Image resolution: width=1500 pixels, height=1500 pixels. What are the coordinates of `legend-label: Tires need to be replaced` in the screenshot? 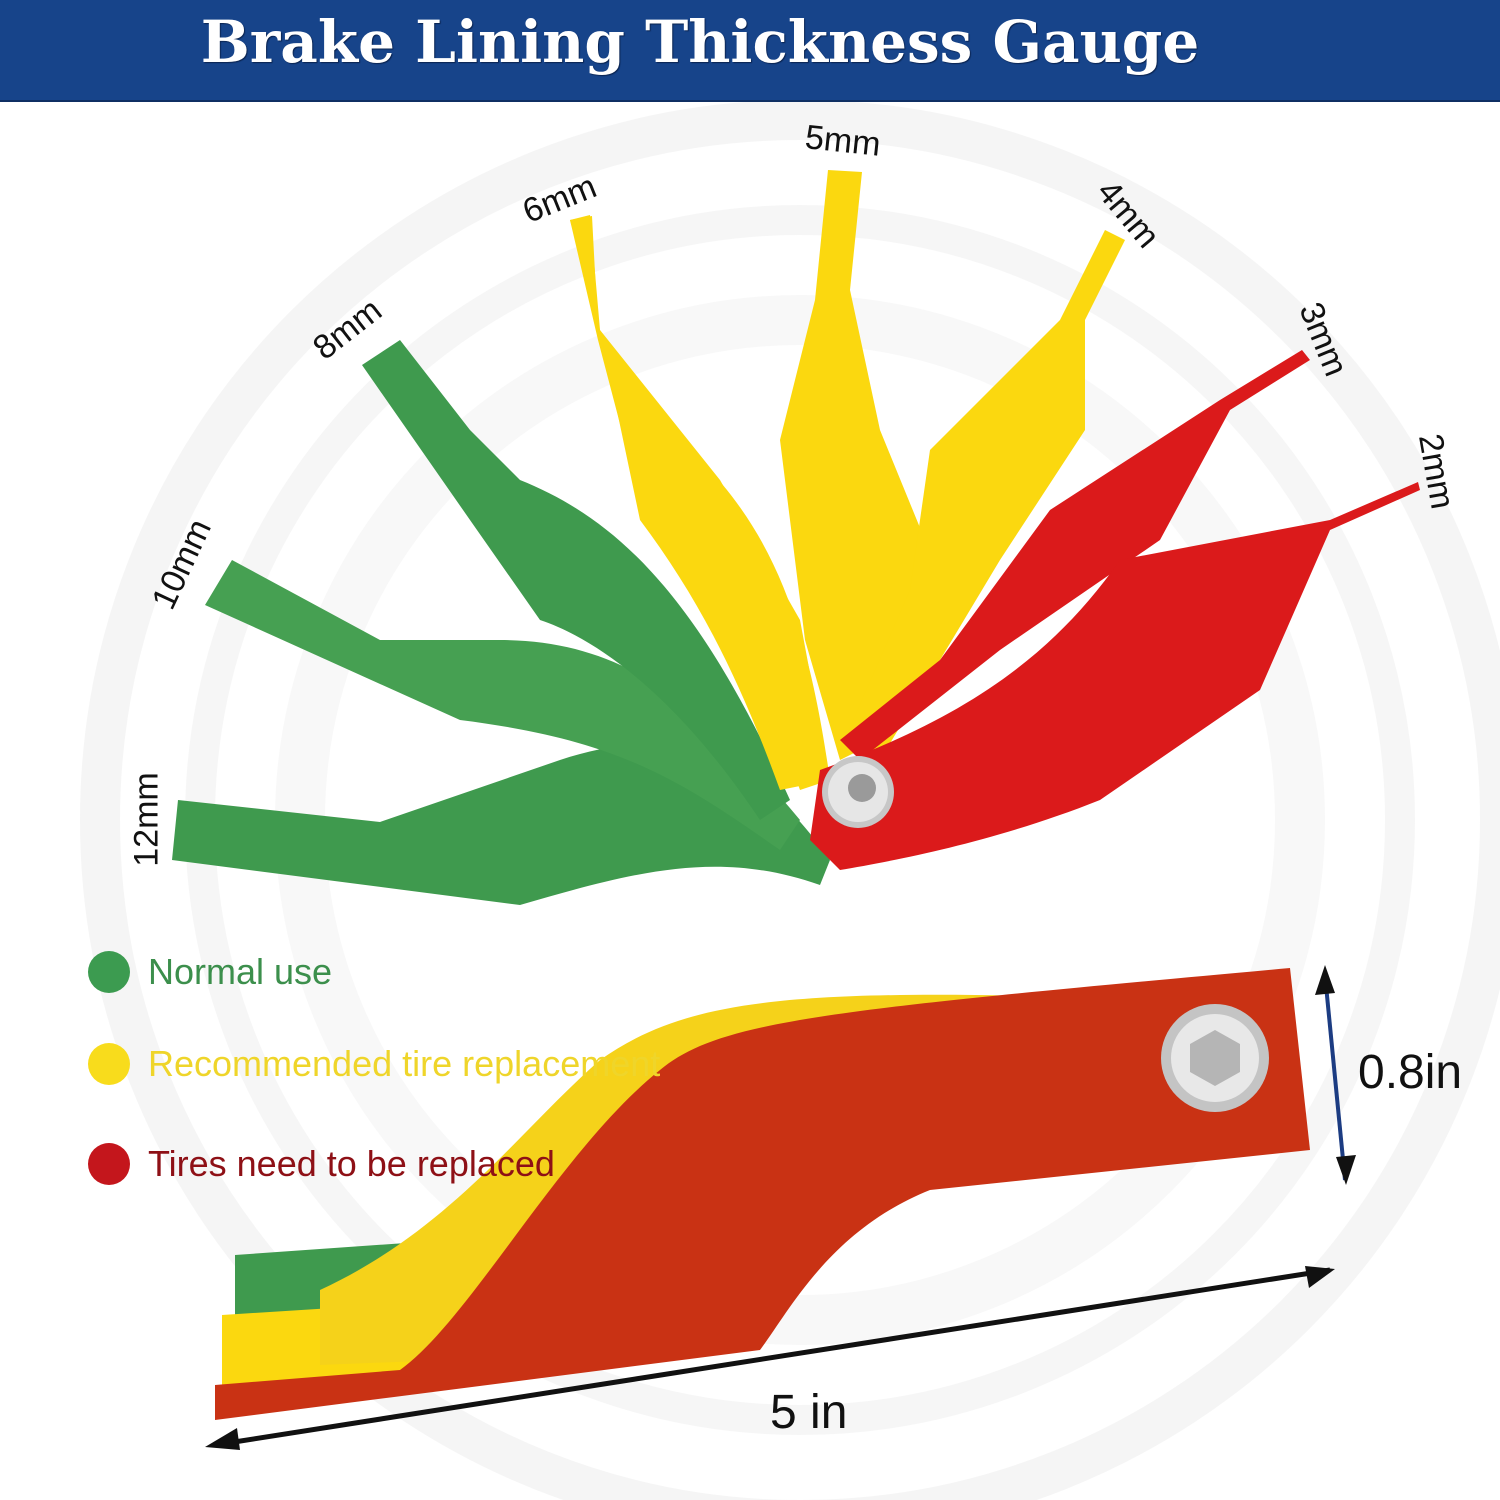 It's located at (351, 1163).